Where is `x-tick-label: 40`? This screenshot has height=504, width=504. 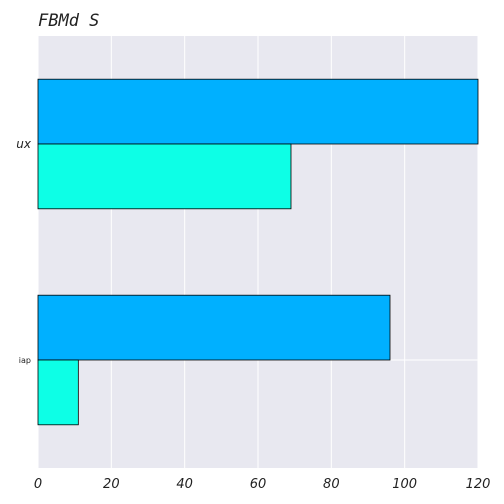
x-tick-label: 40 is located at coordinates (184, 484).